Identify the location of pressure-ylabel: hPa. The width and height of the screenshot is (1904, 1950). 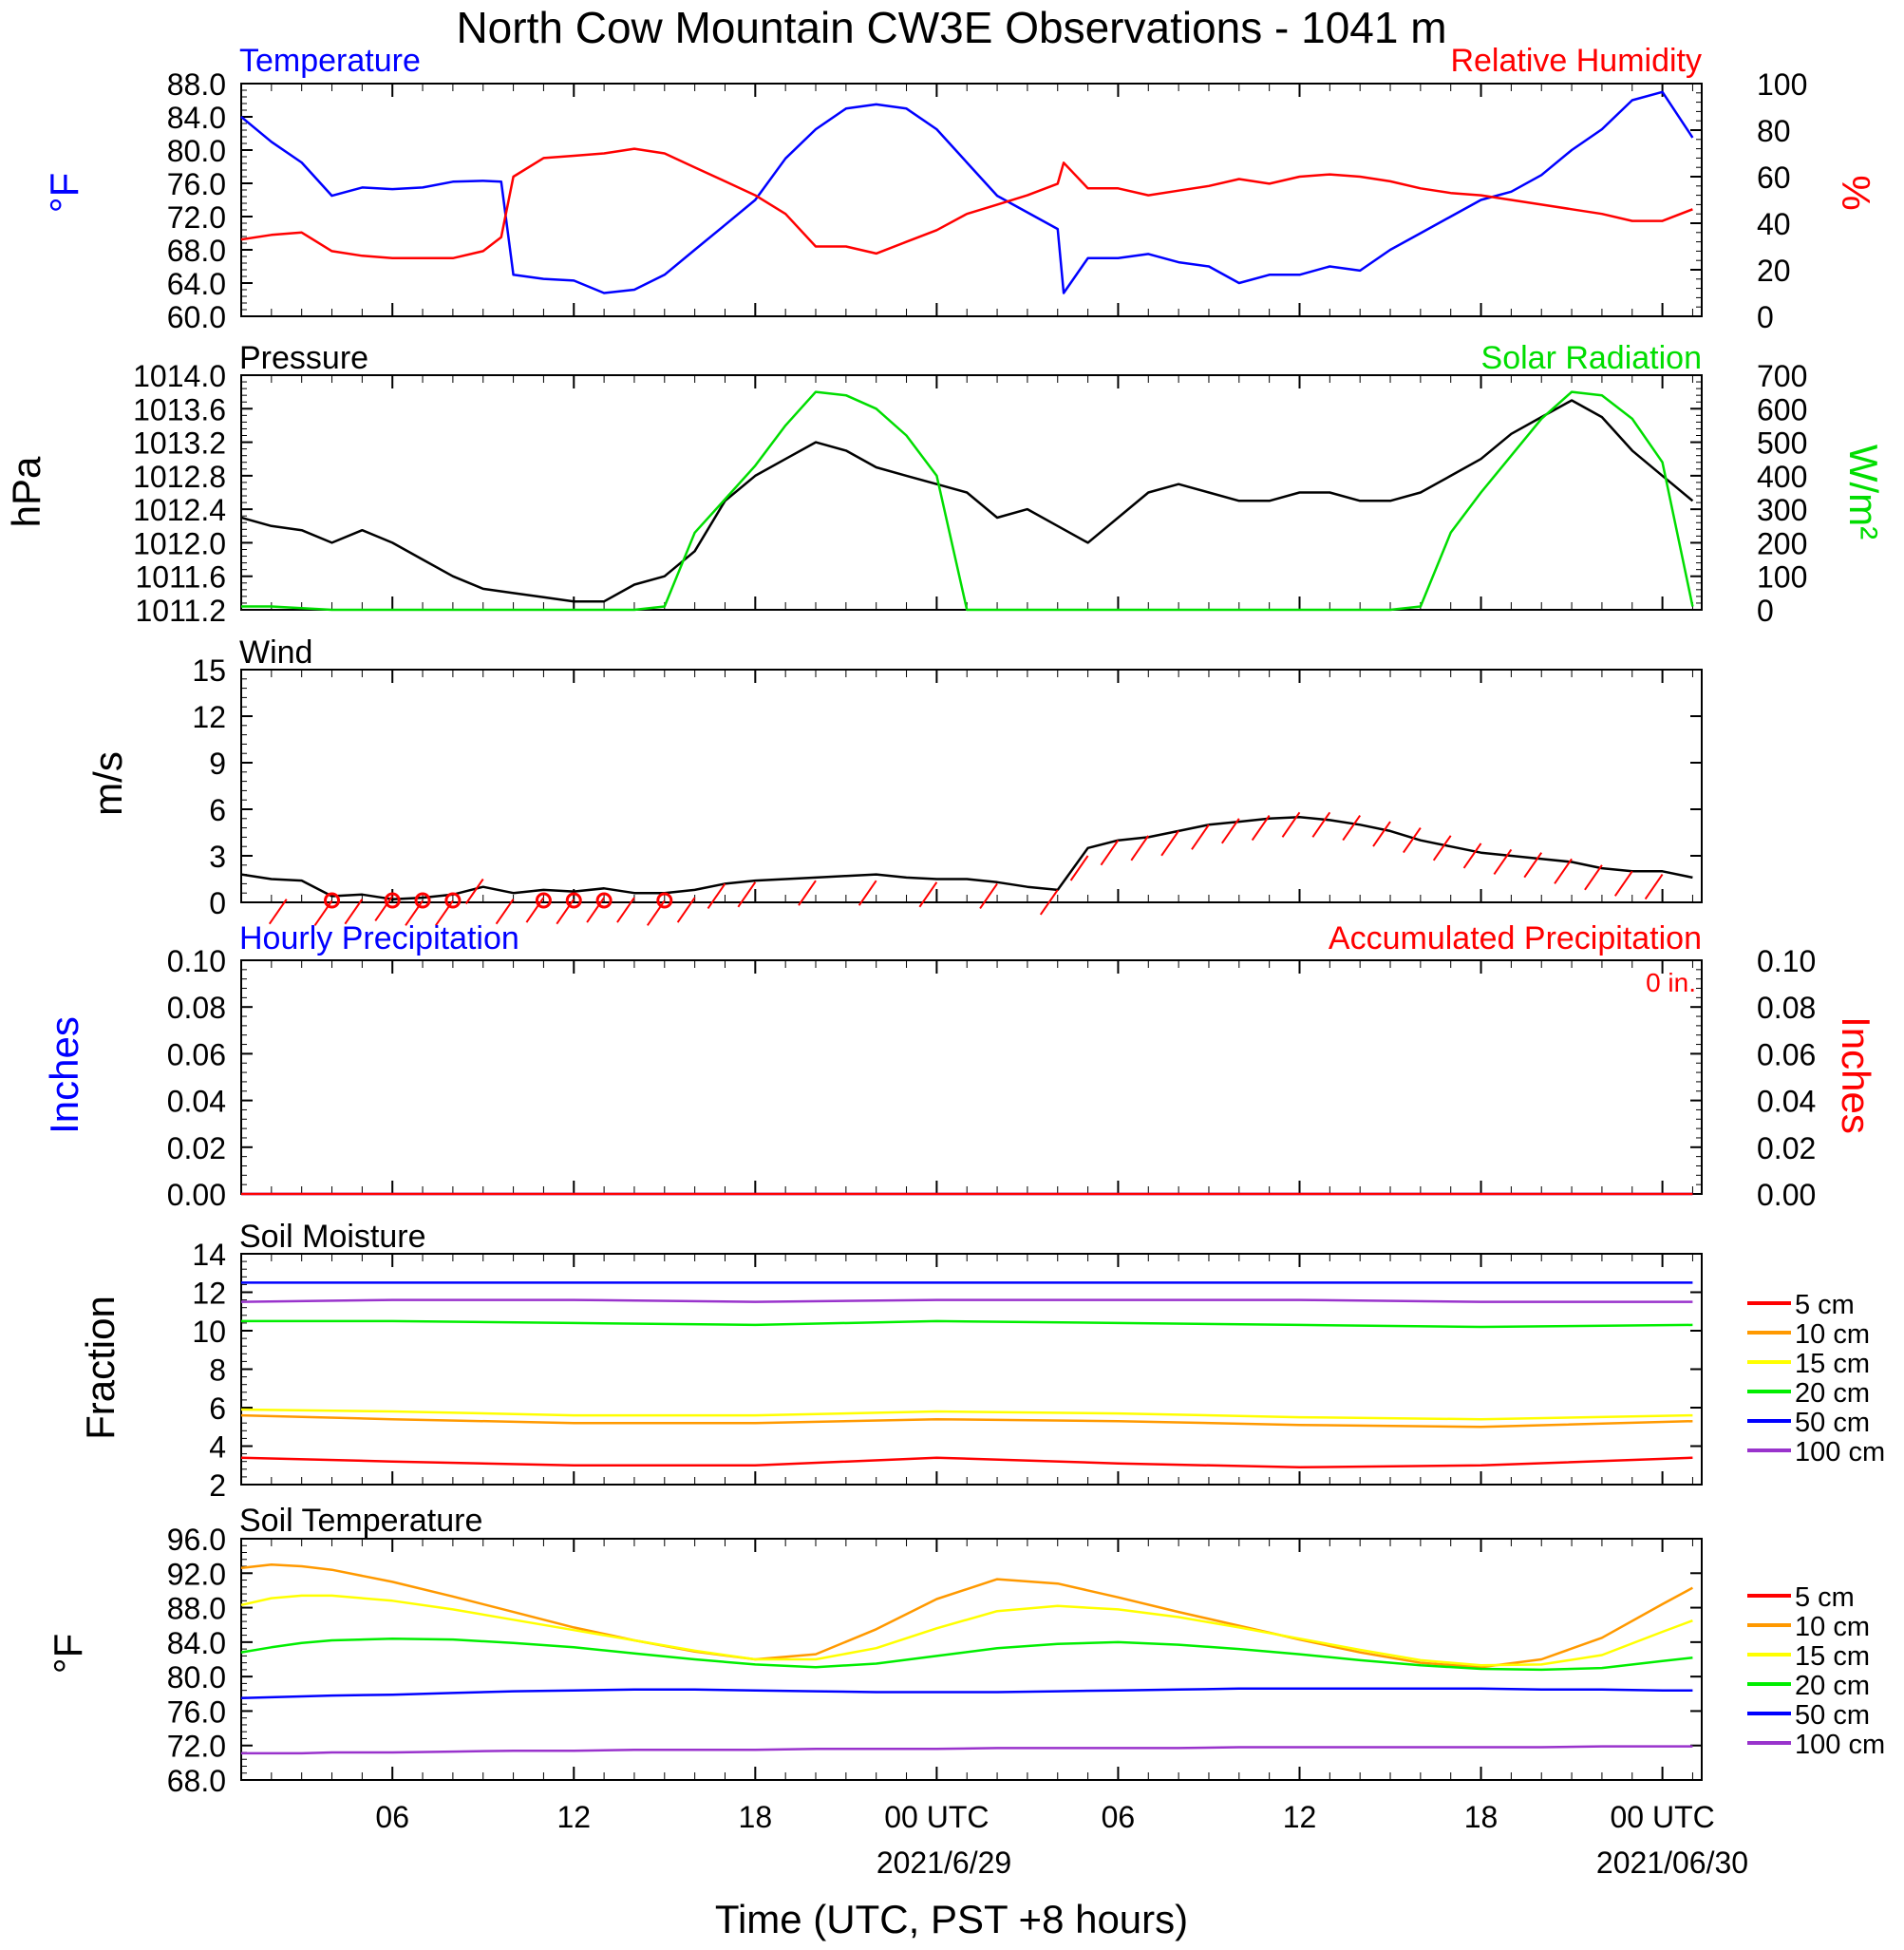
(26, 491).